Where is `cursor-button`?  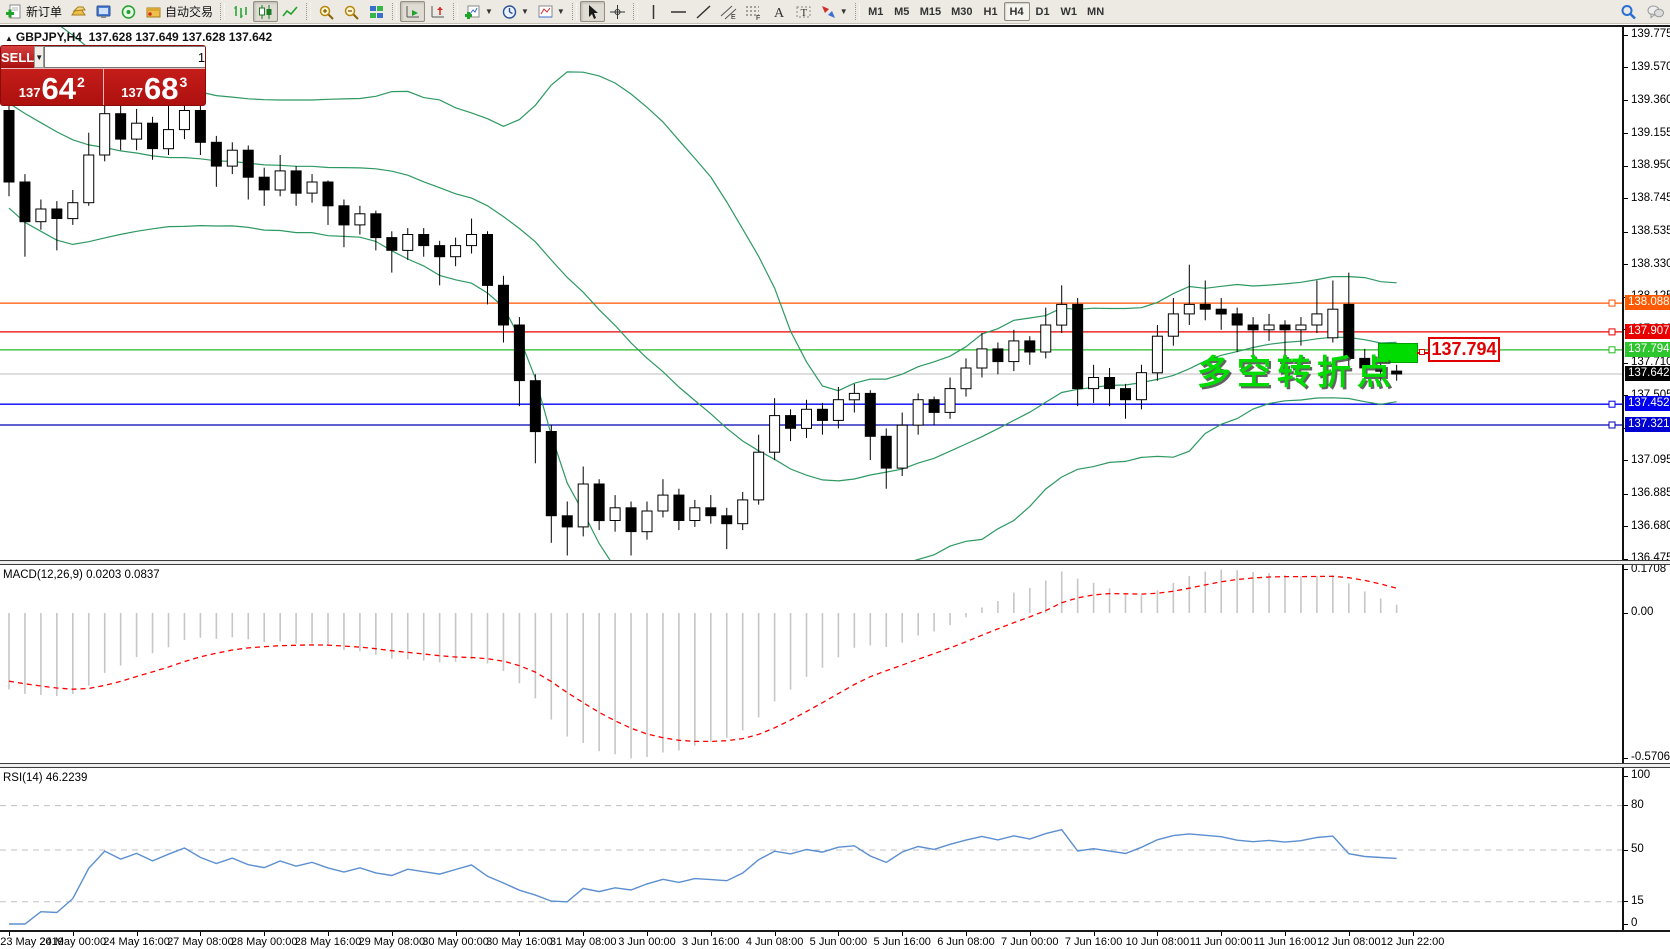 cursor-button is located at coordinates (592, 11).